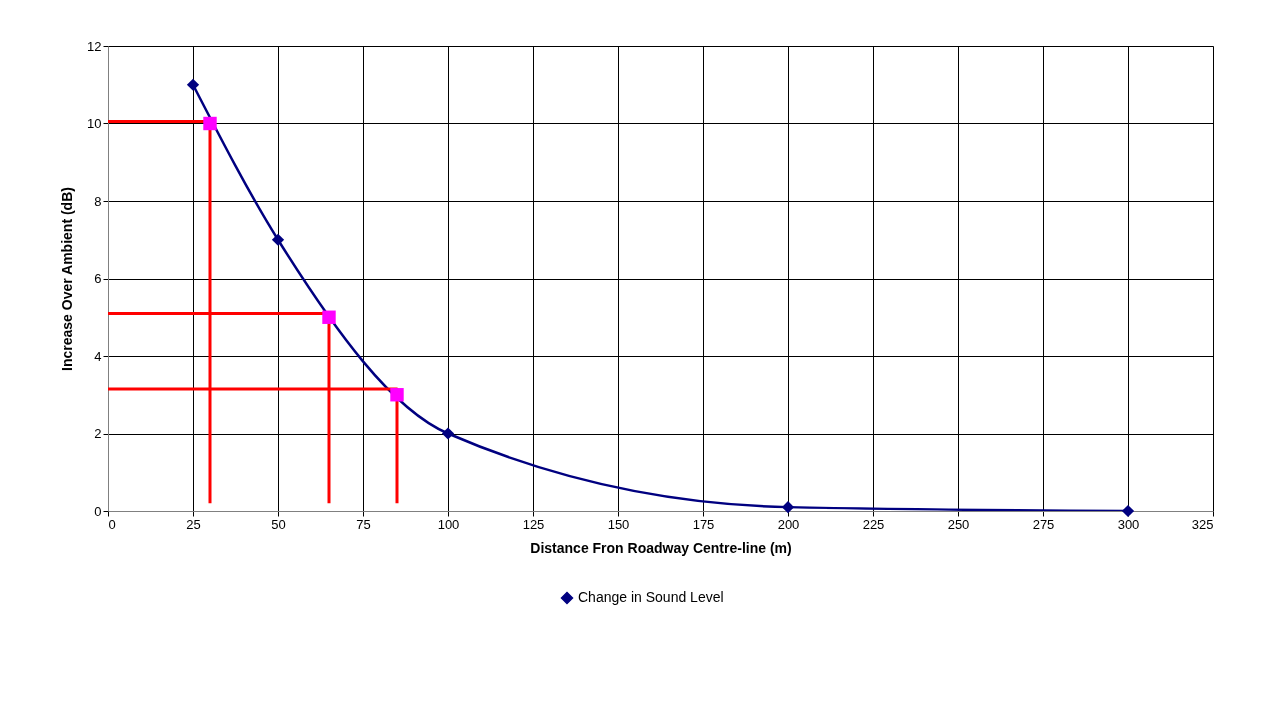 This screenshot has width=1281, height=702. Describe the element at coordinates (98, 433) in the screenshot. I see `y-tick-label: 2` at that location.